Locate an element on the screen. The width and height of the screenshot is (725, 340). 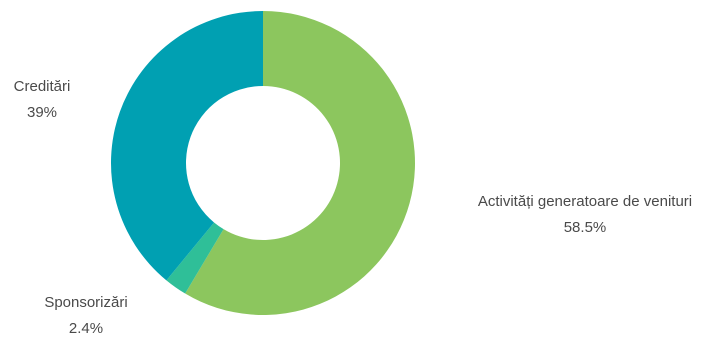
slice-label-3: Creditări is located at coordinates (42, 86).